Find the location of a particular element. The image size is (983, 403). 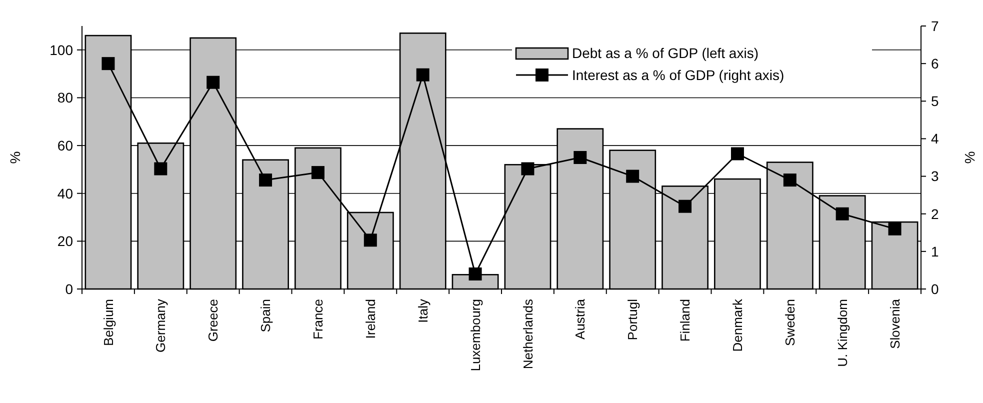

x-tick-label: Italy is located at coordinates (422, 310).